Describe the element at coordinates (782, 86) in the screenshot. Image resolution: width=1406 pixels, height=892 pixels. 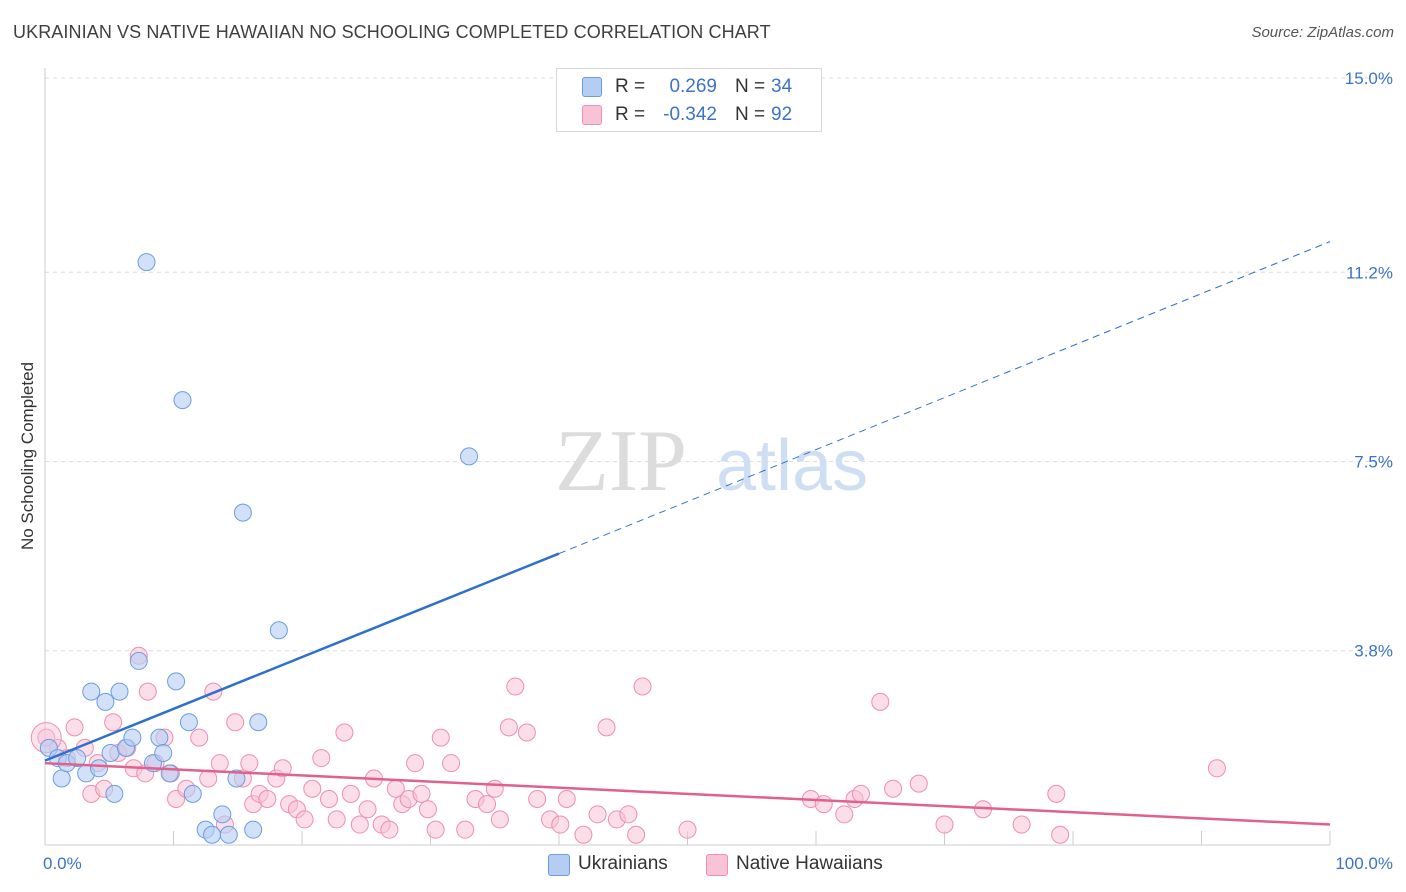
I see `n-value: 34` at that location.